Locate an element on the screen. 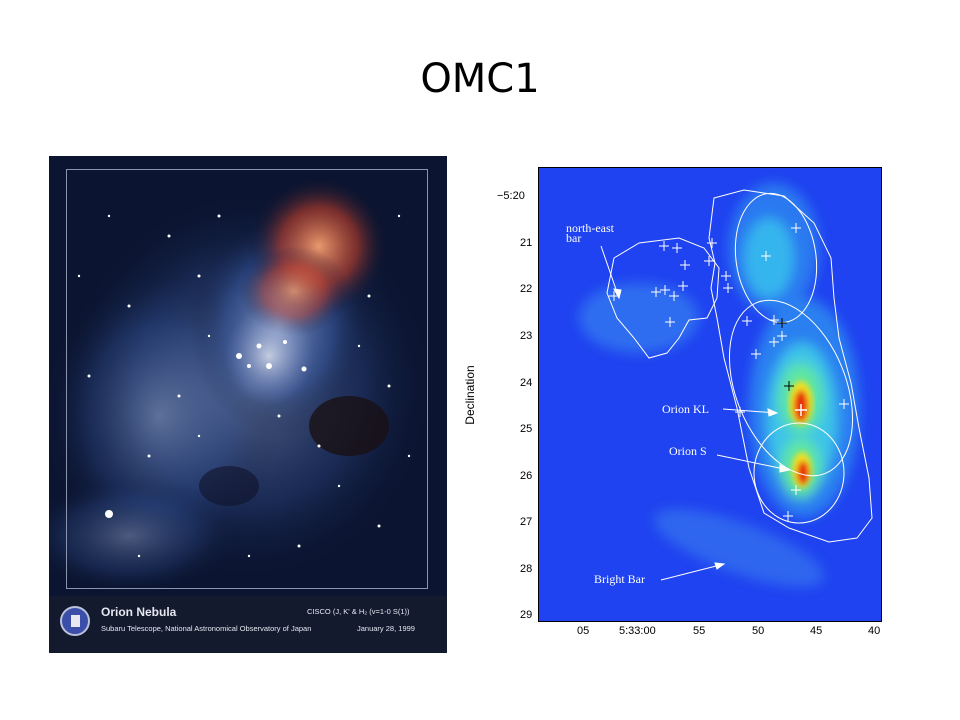 The height and width of the screenshot is (720, 960). xtick-3: 50 is located at coordinates (758, 631).